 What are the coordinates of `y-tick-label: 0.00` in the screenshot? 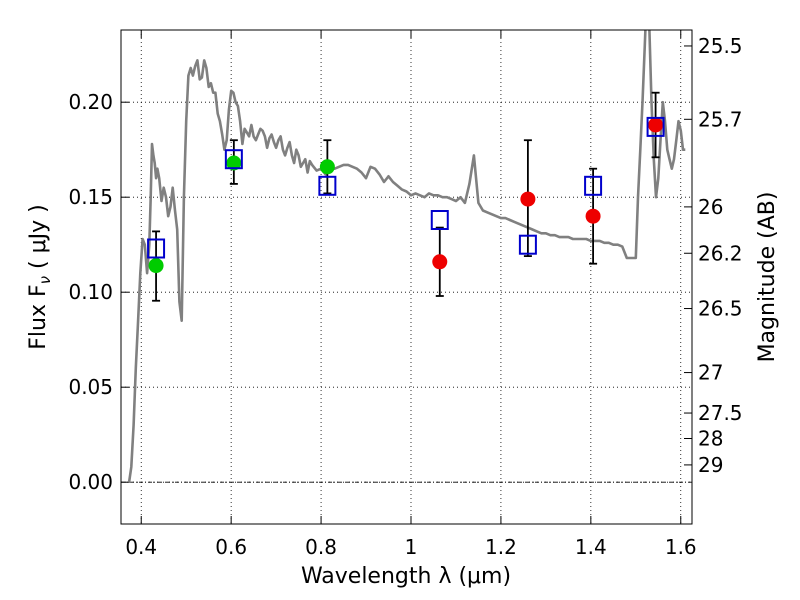 It's located at (90, 482).